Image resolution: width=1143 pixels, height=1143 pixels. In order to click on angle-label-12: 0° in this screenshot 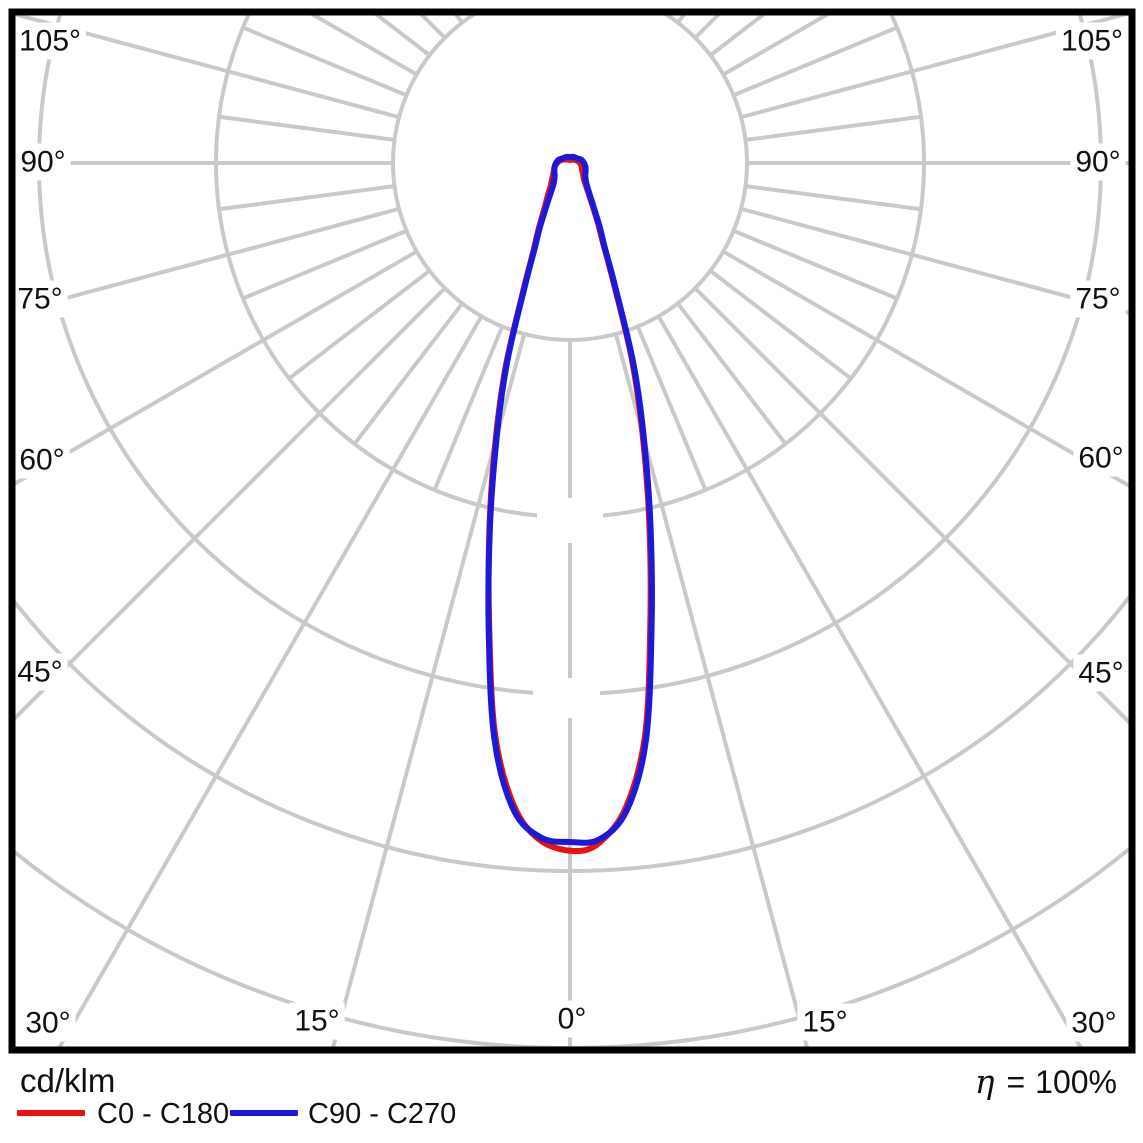, I will do `click(572, 1019)`.